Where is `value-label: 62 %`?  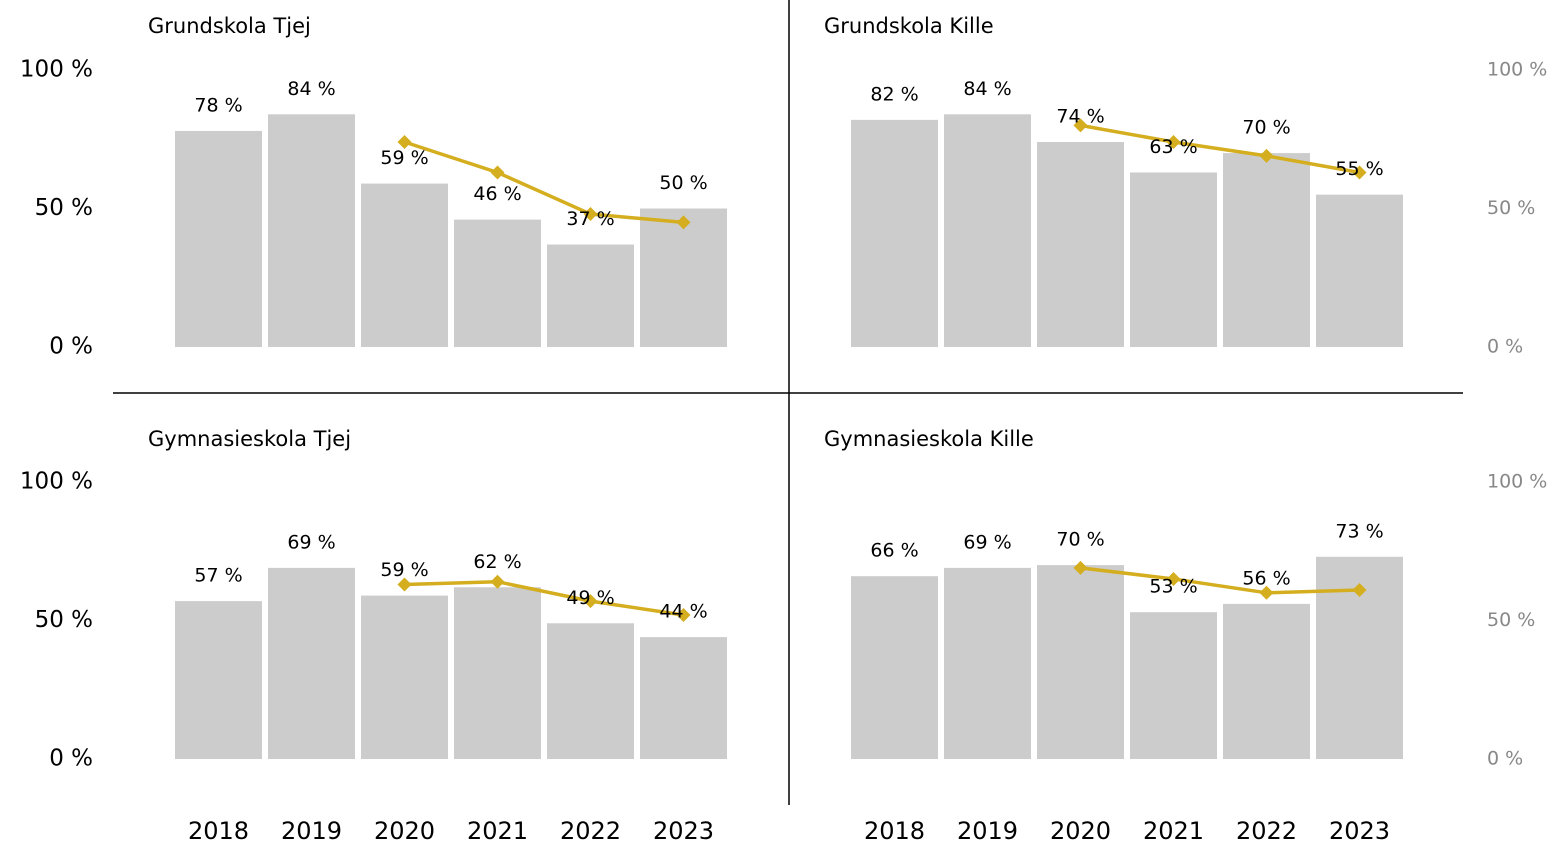 value-label: 62 % is located at coordinates (497, 562).